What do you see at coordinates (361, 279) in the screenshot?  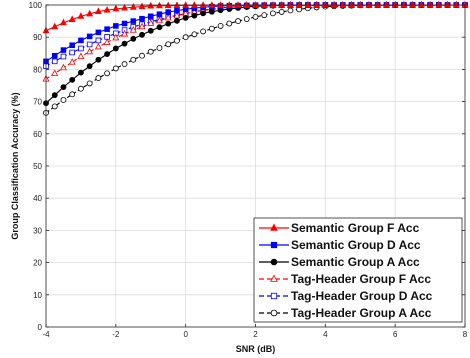 I see `legend-label: Tag-Header Group F Acc` at bounding box center [361, 279].